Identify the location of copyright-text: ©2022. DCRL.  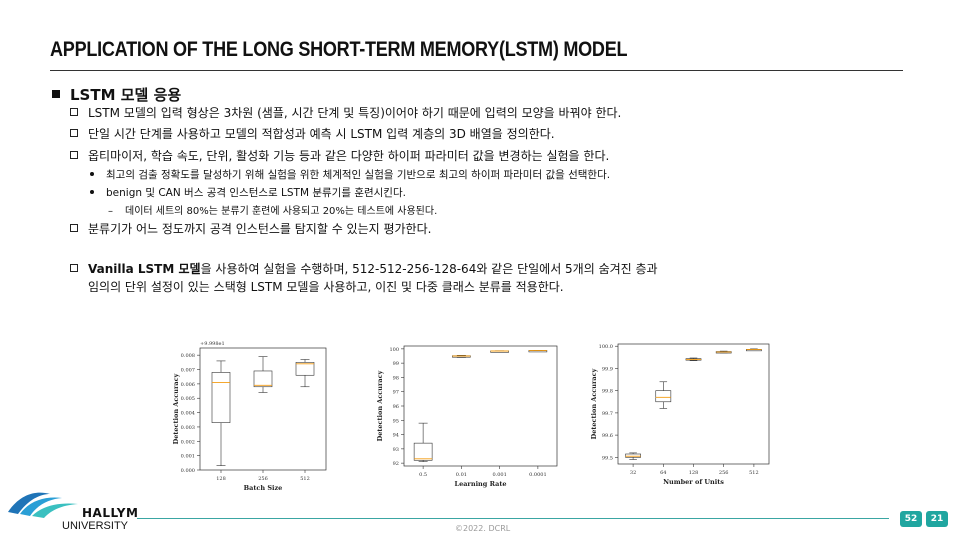
(483, 528).